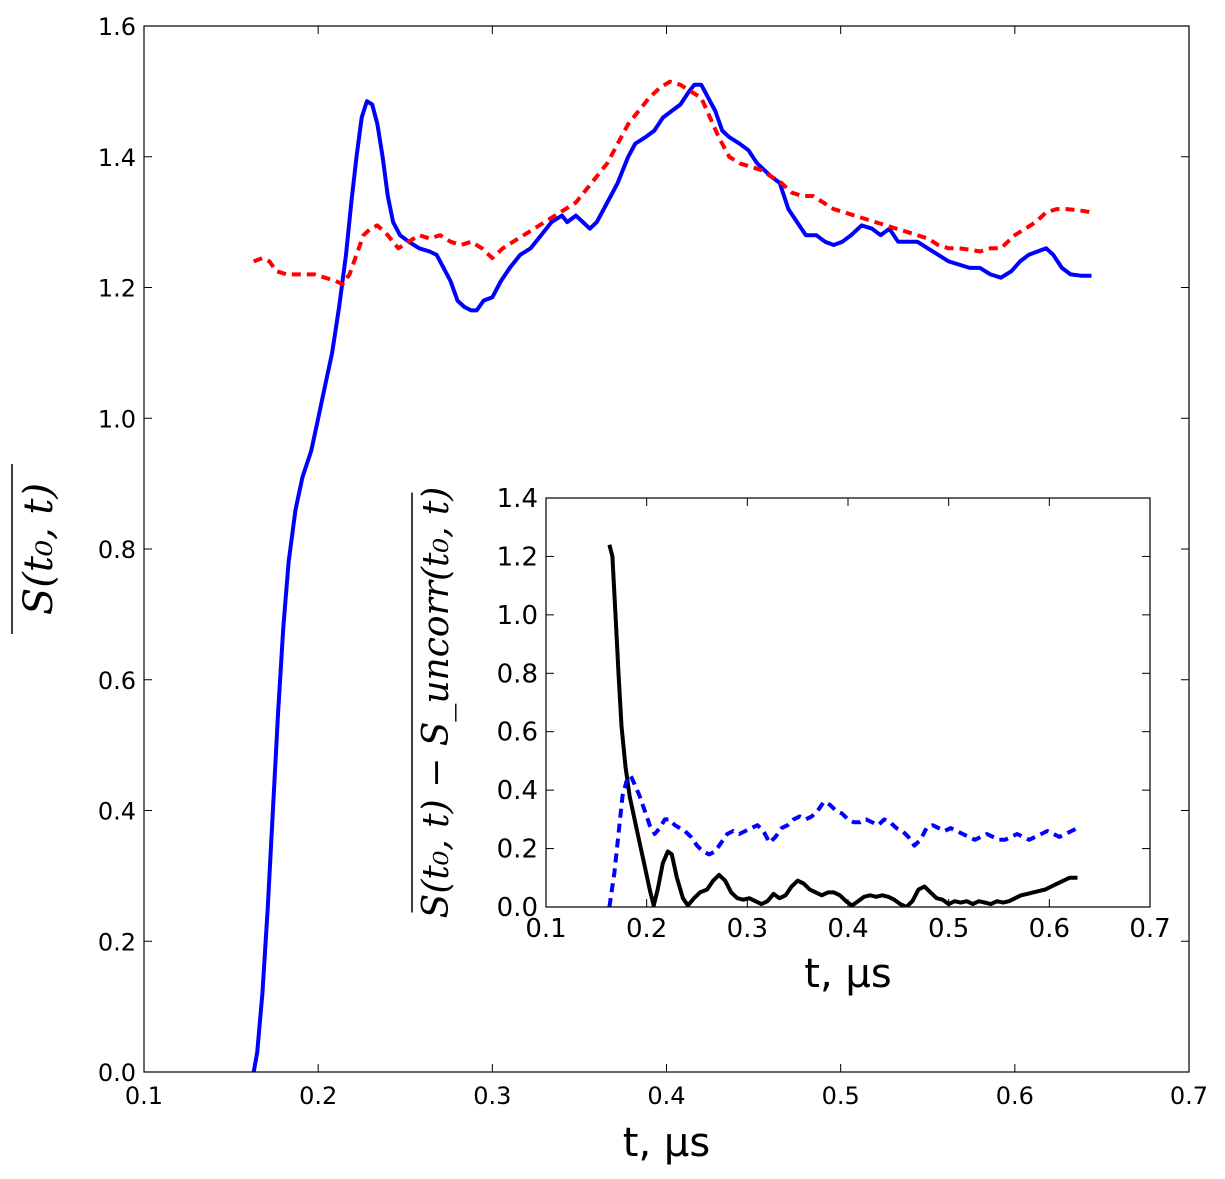 The width and height of the screenshot is (1225, 1179). Describe the element at coordinates (545, 929) in the screenshot. I see `inset-xtick-label: 0.1` at that location.